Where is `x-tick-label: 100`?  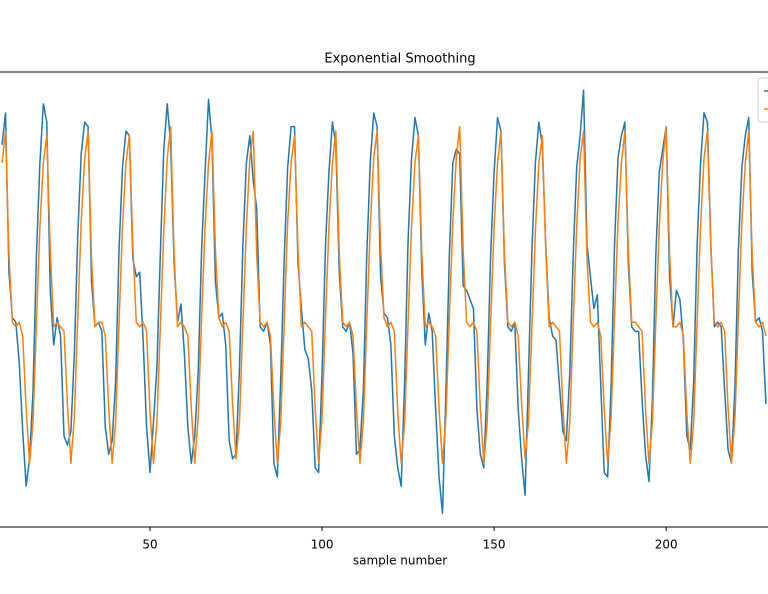
x-tick-label: 100 is located at coordinates (322, 545).